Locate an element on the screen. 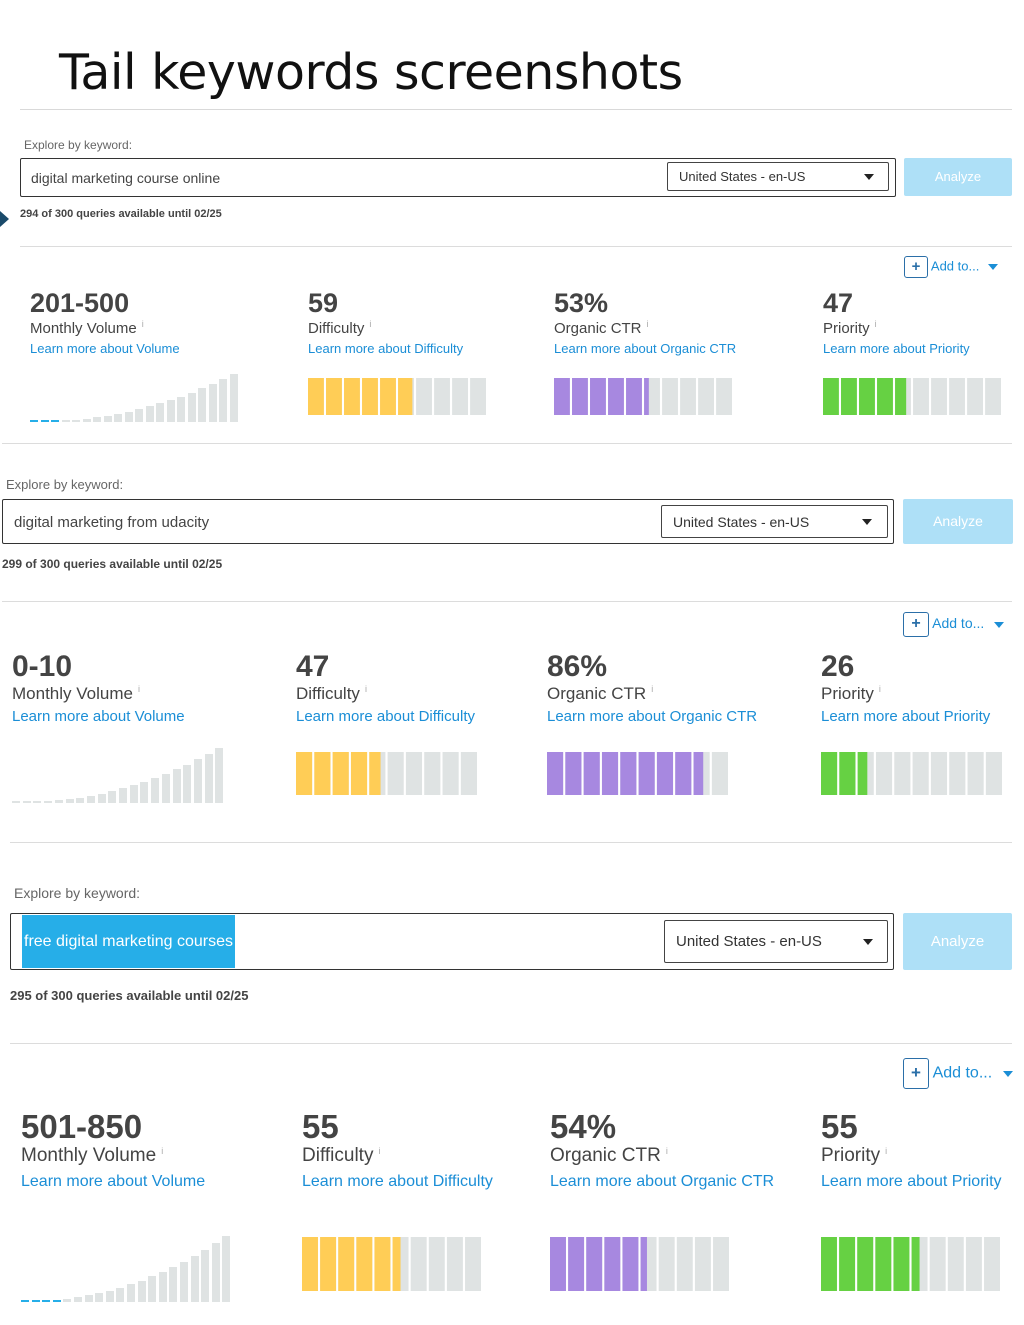 The height and width of the screenshot is (1325, 1024). chevron-down-icon is located at coordinates (867, 522).